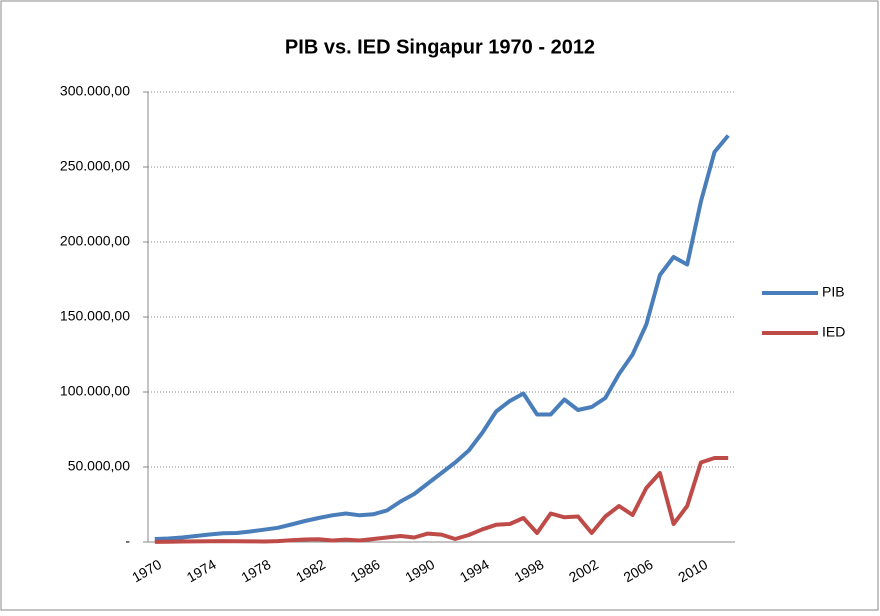  Describe the element at coordinates (127, 541) in the screenshot. I see `y-tick-label: -` at that location.